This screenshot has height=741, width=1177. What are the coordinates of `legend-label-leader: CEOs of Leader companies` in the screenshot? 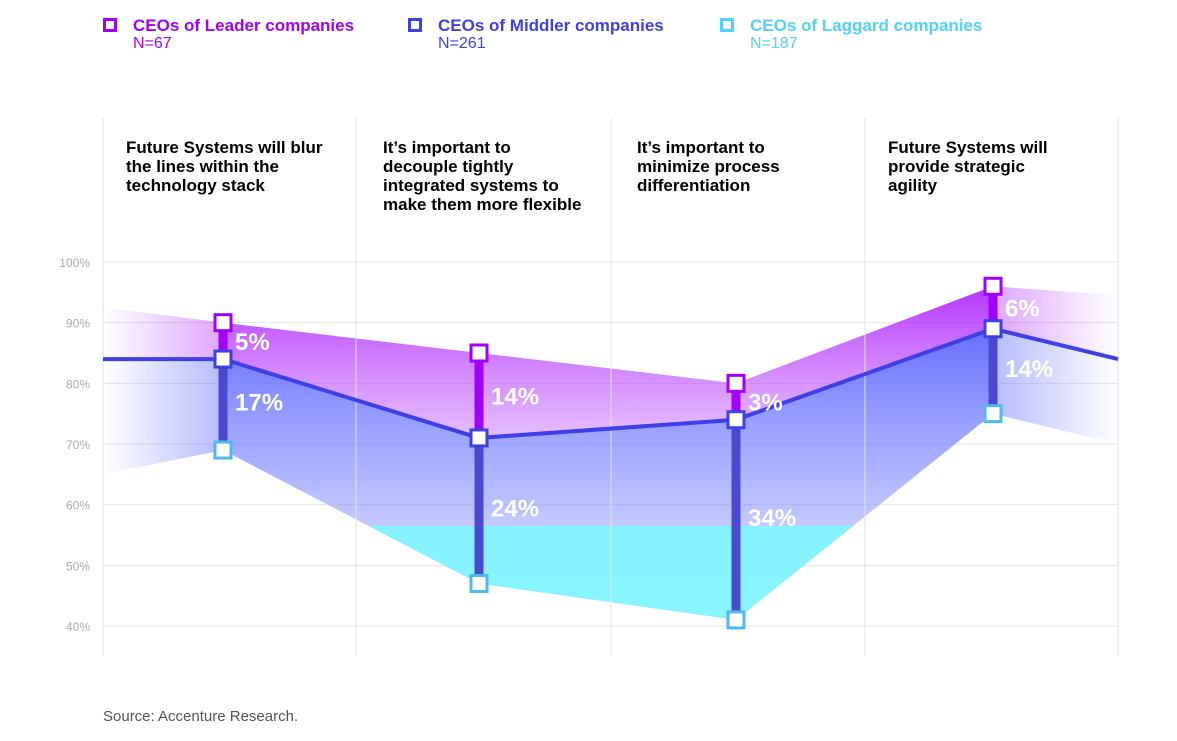 It's located at (244, 25).